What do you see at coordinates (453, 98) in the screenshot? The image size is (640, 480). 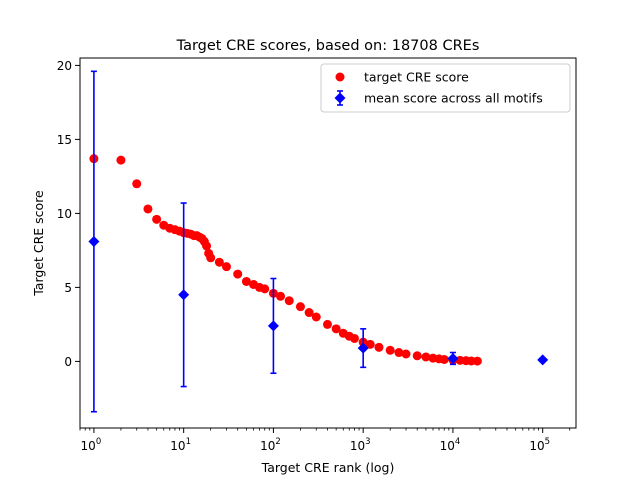 I see `legend-label: mean score across all motifs` at bounding box center [453, 98].